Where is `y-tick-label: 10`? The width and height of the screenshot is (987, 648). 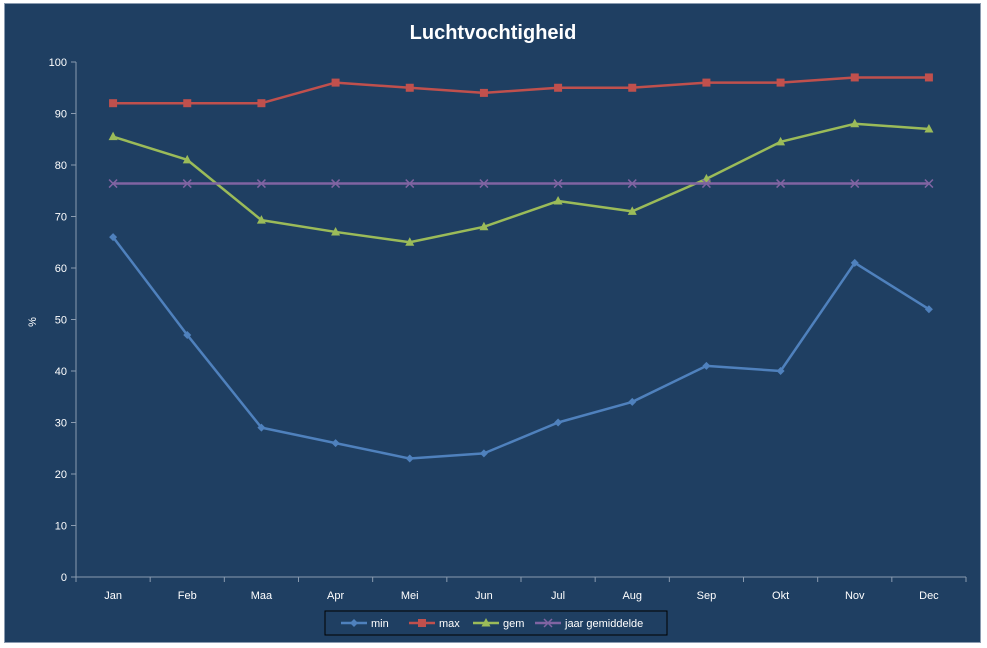 y-tick-label: 10 is located at coordinates (61, 527).